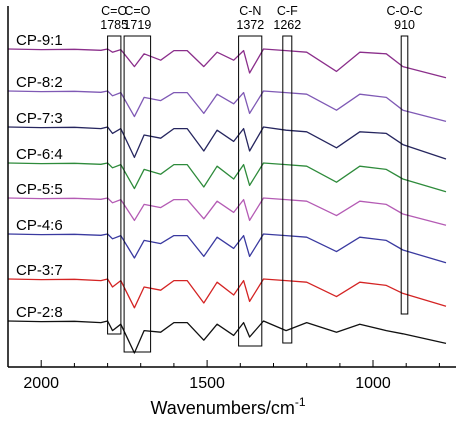 The height and width of the screenshot is (426, 457). I want to click on band-label-3: C-N, so click(250, 11).